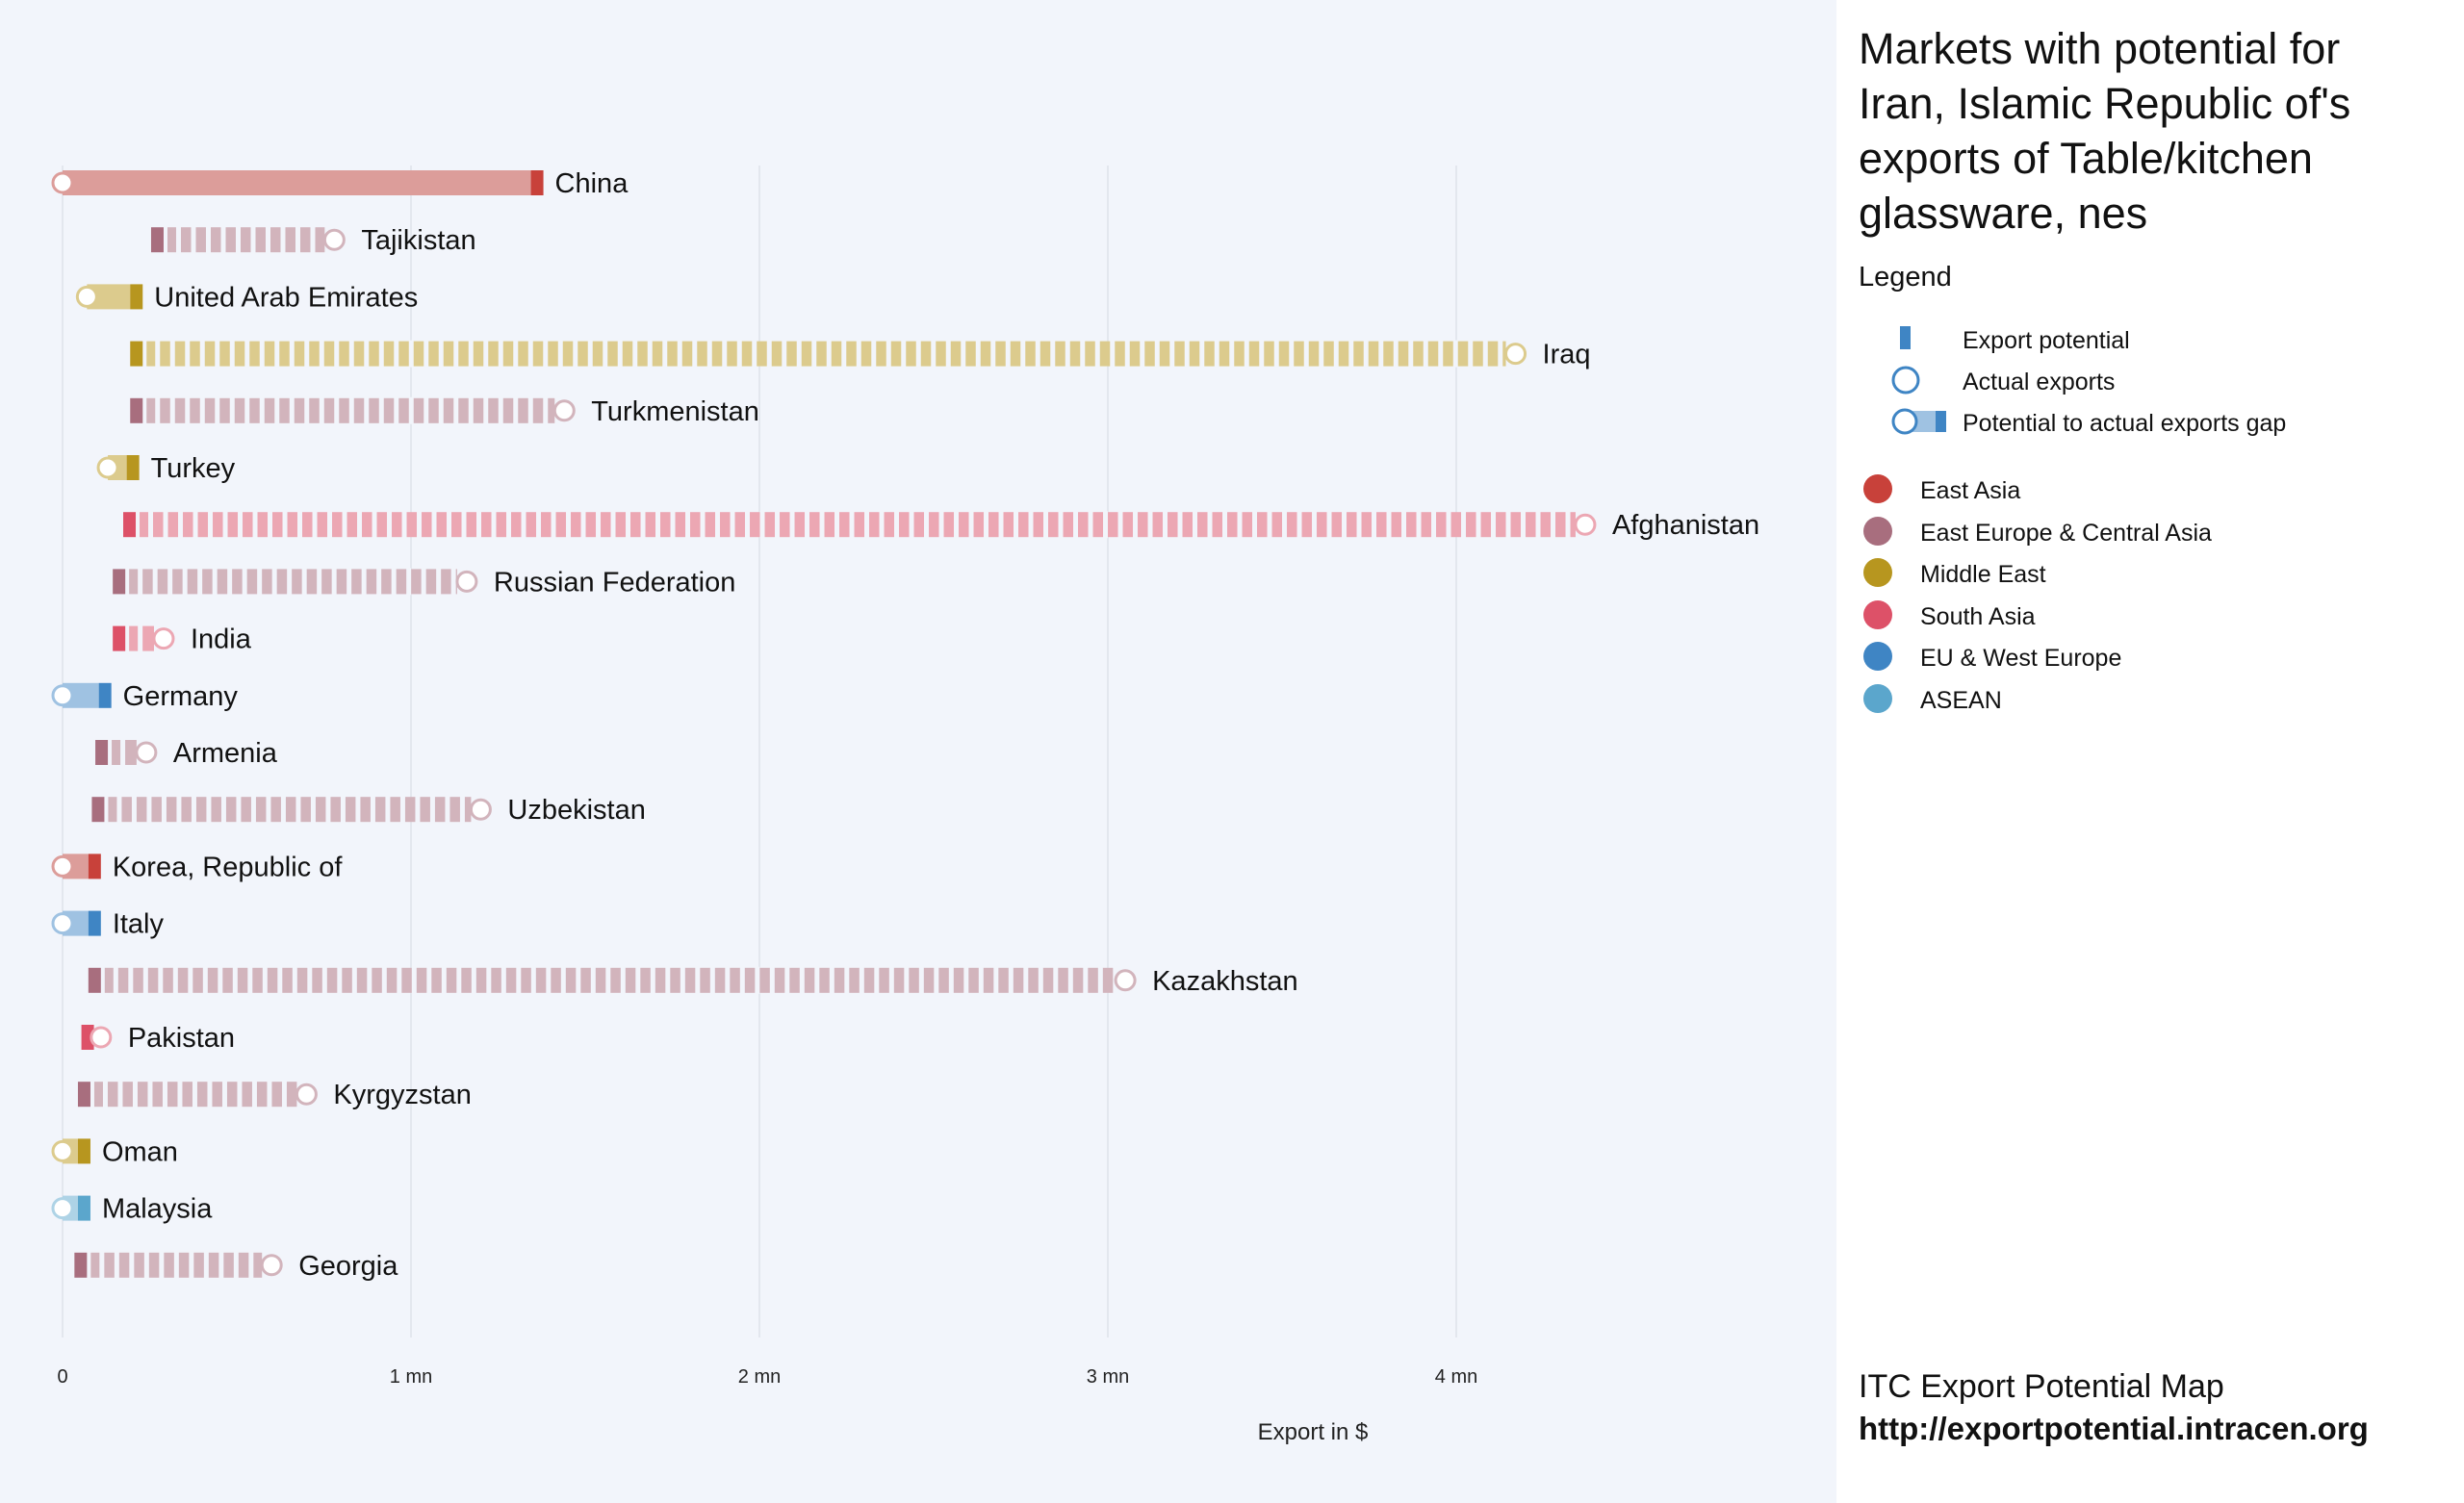 The image size is (2464, 1503). Describe the element at coordinates (297, 182) in the screenshot. I see `gap-bar` at that location.